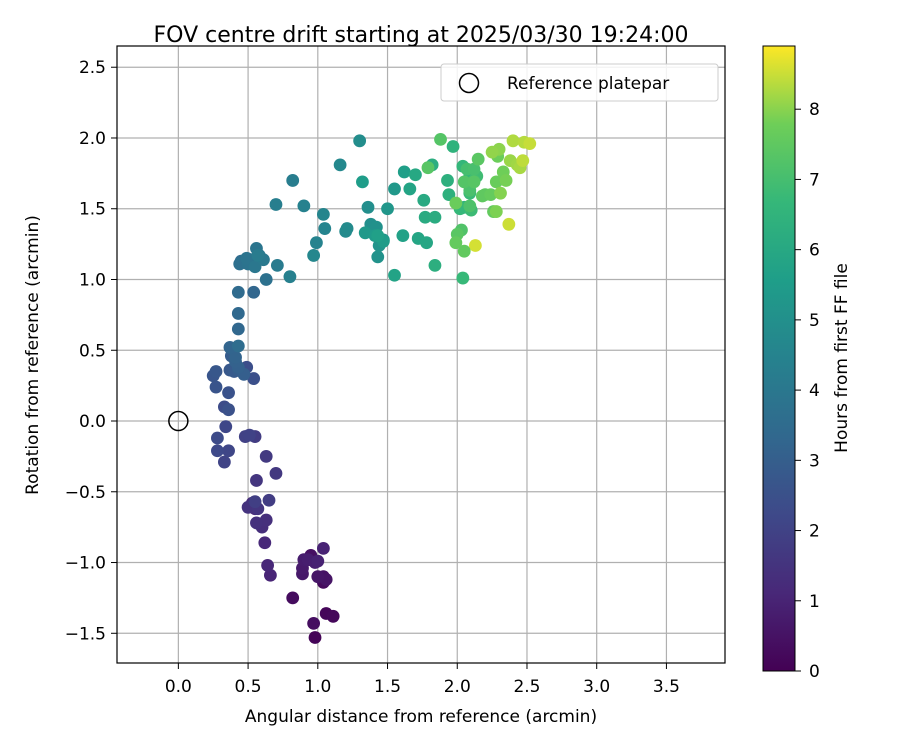 Image resolution: width=900 pixels, height=754 pixels. What do you see at coordinates (666, 687) in the screenshot?
I see `x-tick-label: 3.5` at bounding box center [666, 687].